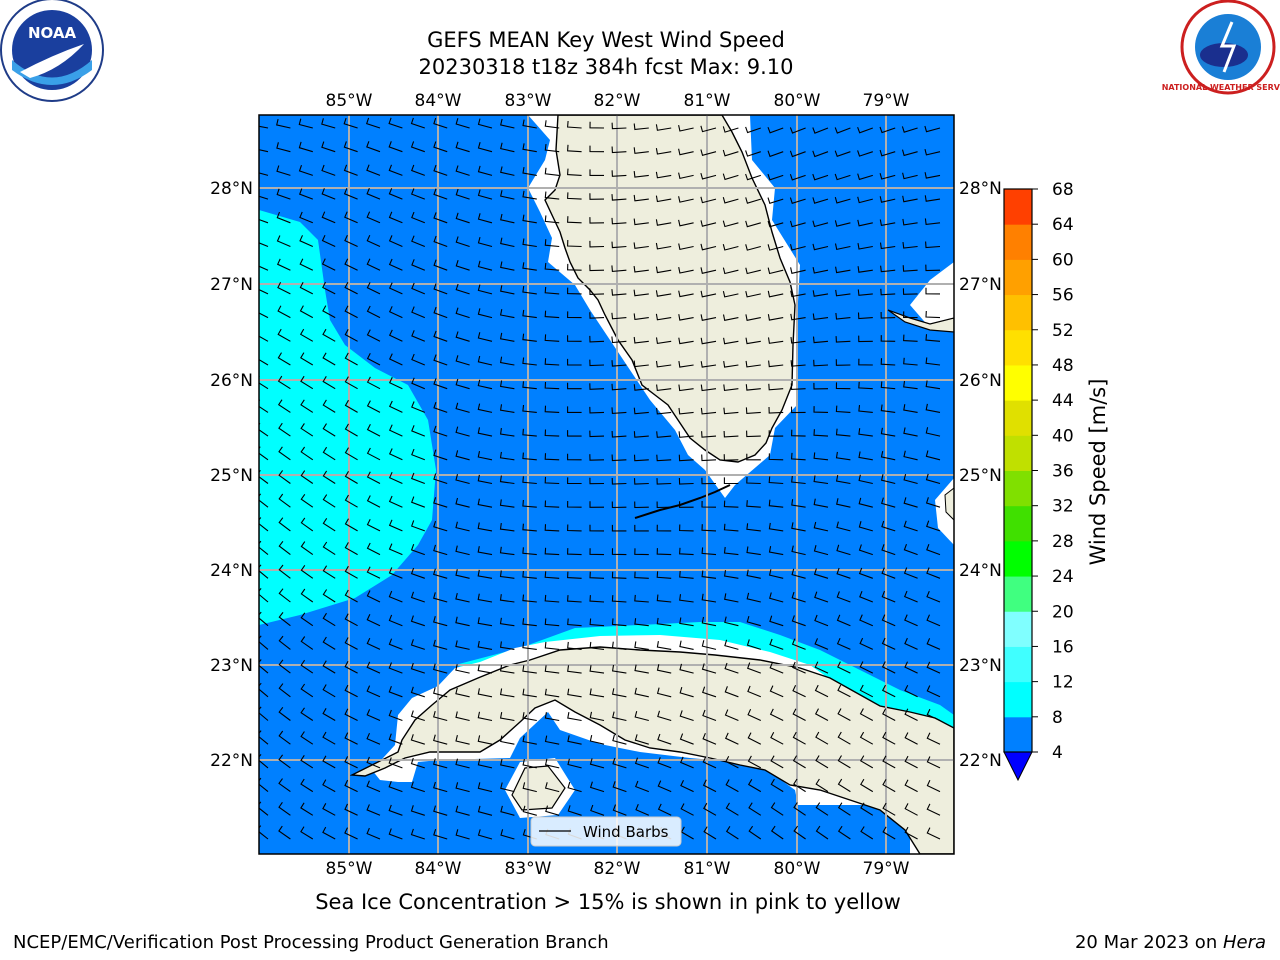  Describe the element at coordinates (682, 501) in the screenshot. I see `florida-keys` at that location.